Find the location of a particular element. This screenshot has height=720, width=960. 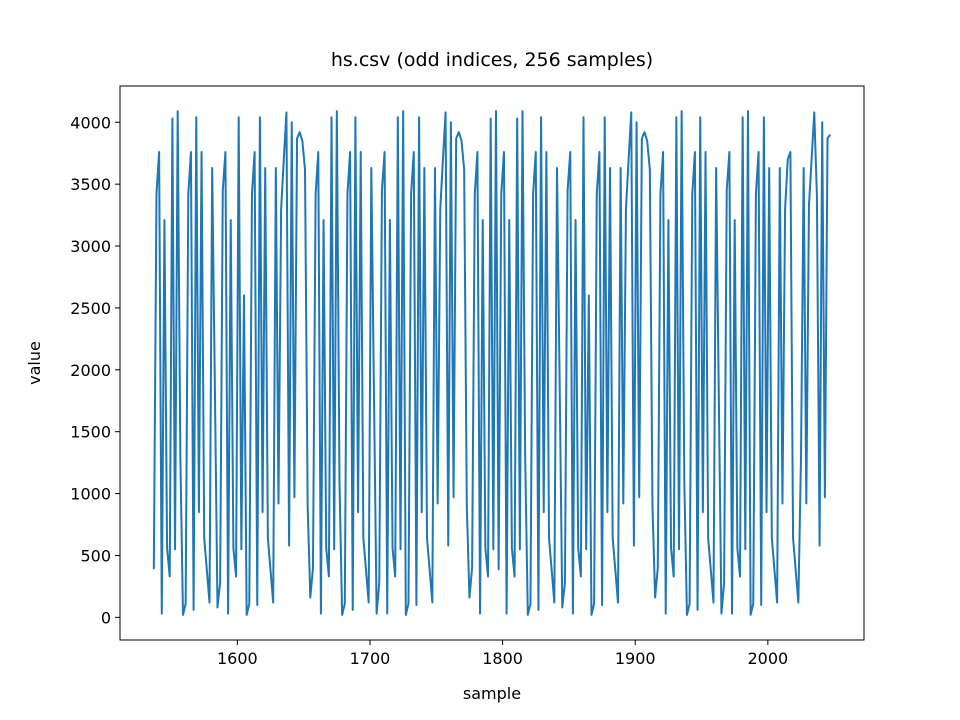

y-tick-label: 1500 is located at coordinates (90, 432).